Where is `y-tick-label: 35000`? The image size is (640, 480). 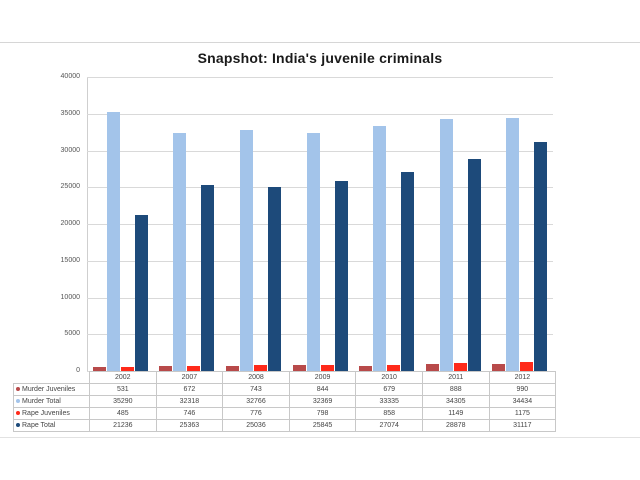 y-tick-label: 35000 is located at coordinates (70, 113).